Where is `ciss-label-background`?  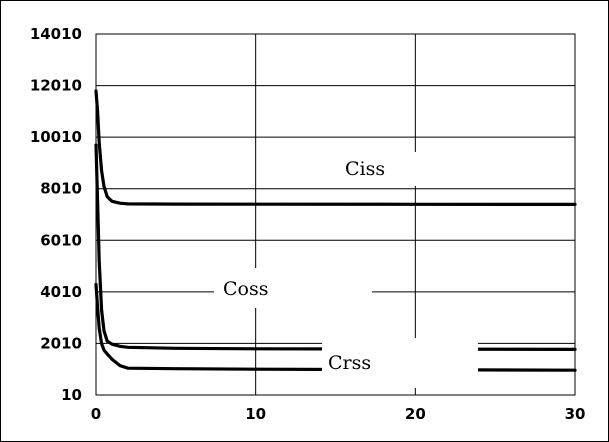 ciss-label-background is located at coordinates (412, 169).